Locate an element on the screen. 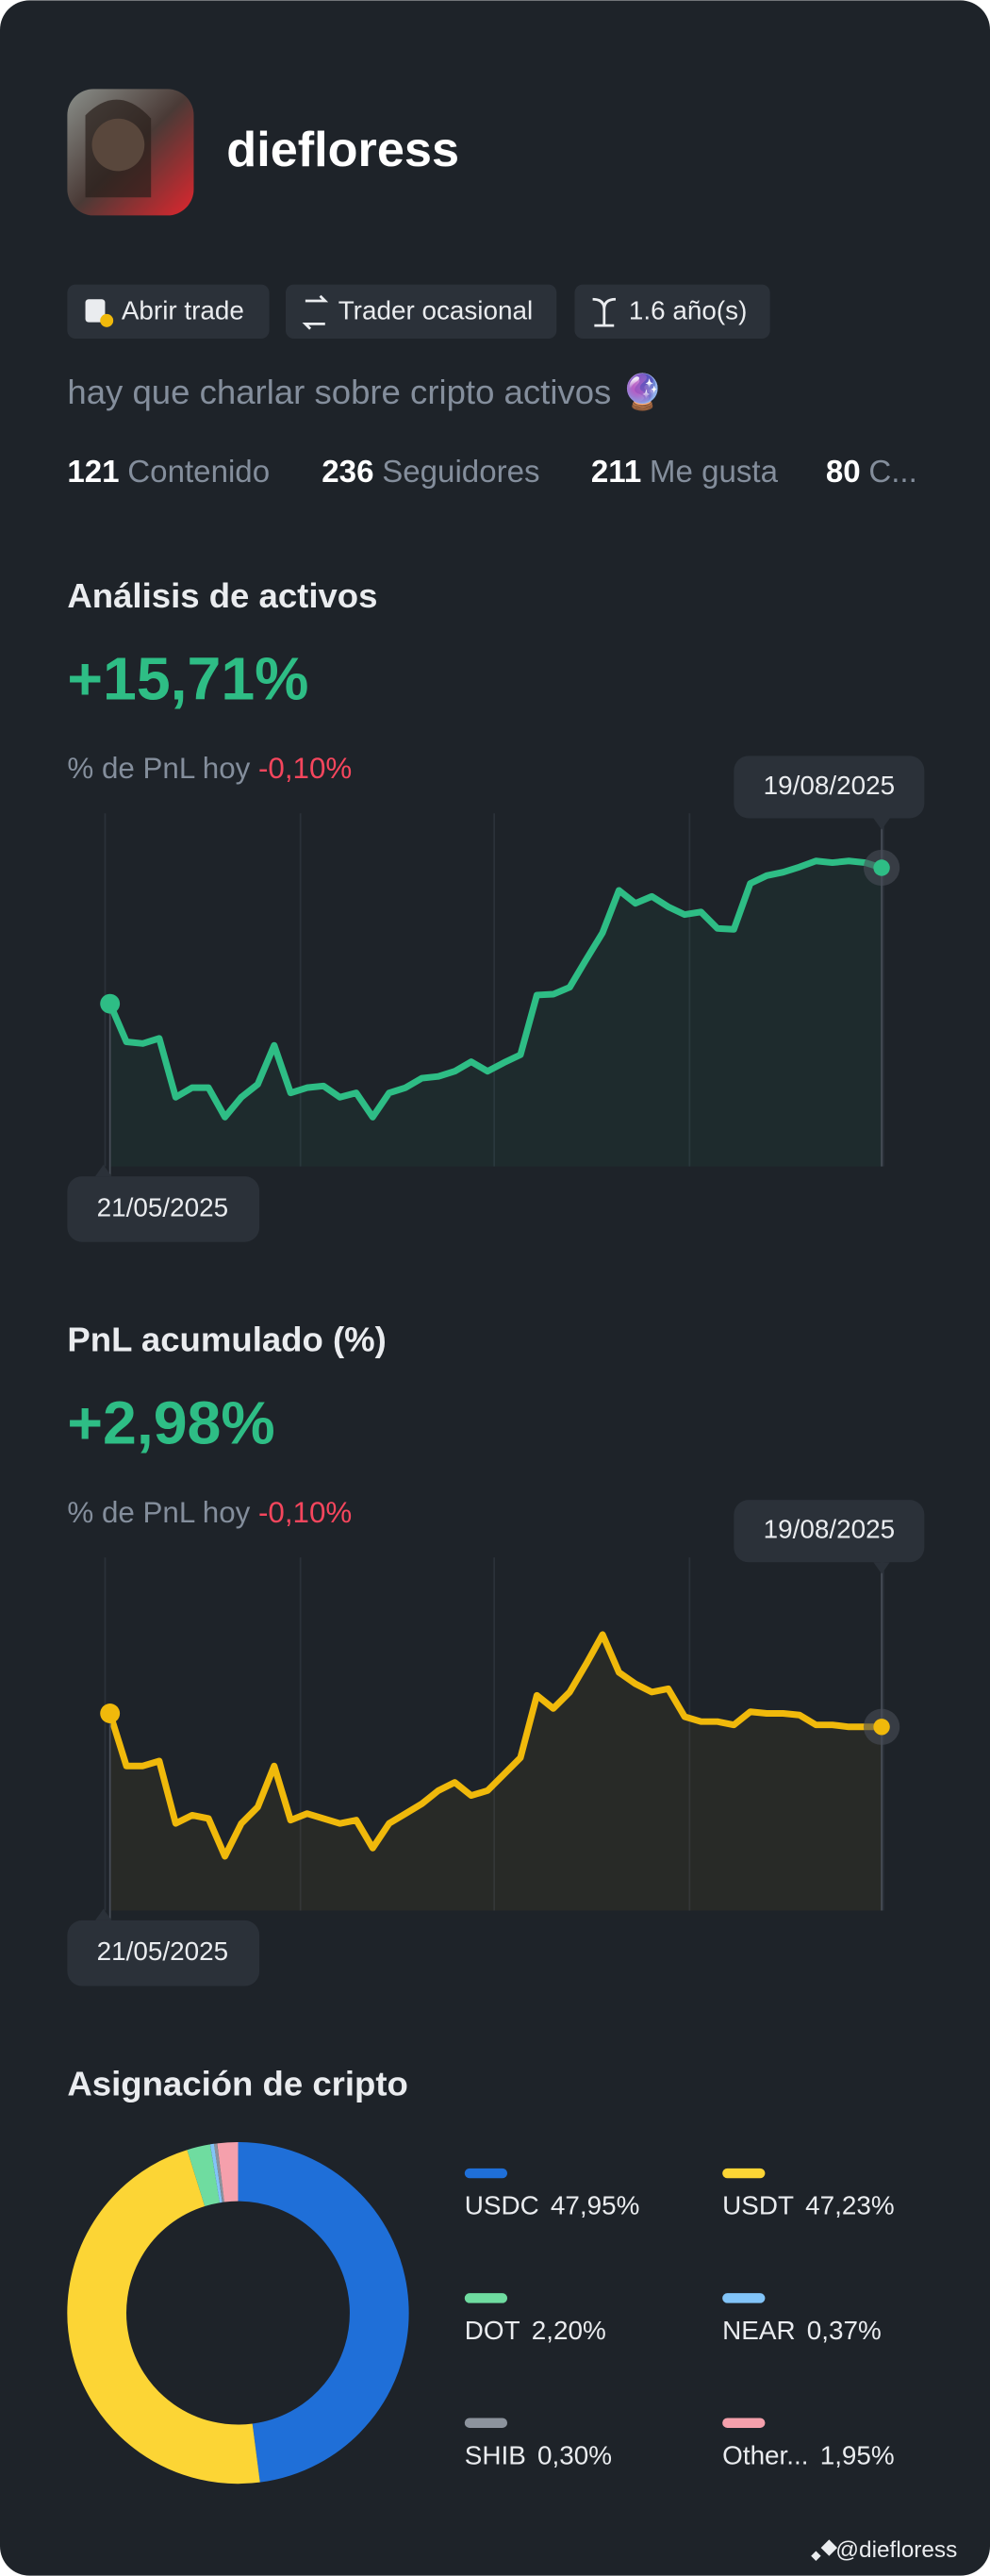  legend-name: USDC is located at coordinates (502, 2205).